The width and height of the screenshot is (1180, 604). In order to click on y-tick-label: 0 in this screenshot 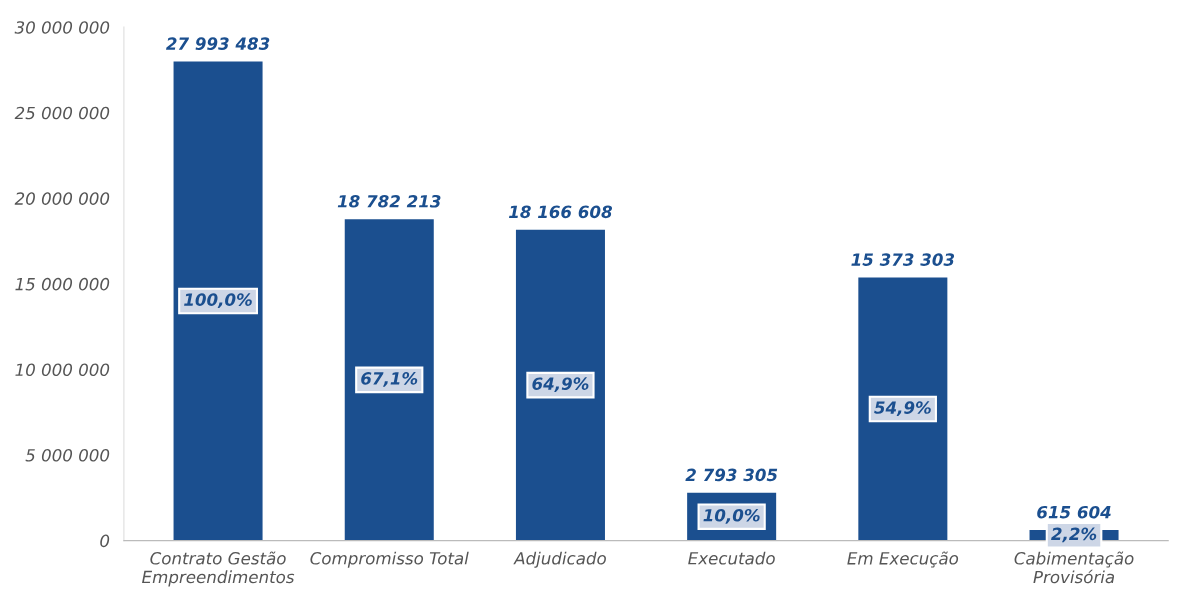, I will do `click(105, 541)`.